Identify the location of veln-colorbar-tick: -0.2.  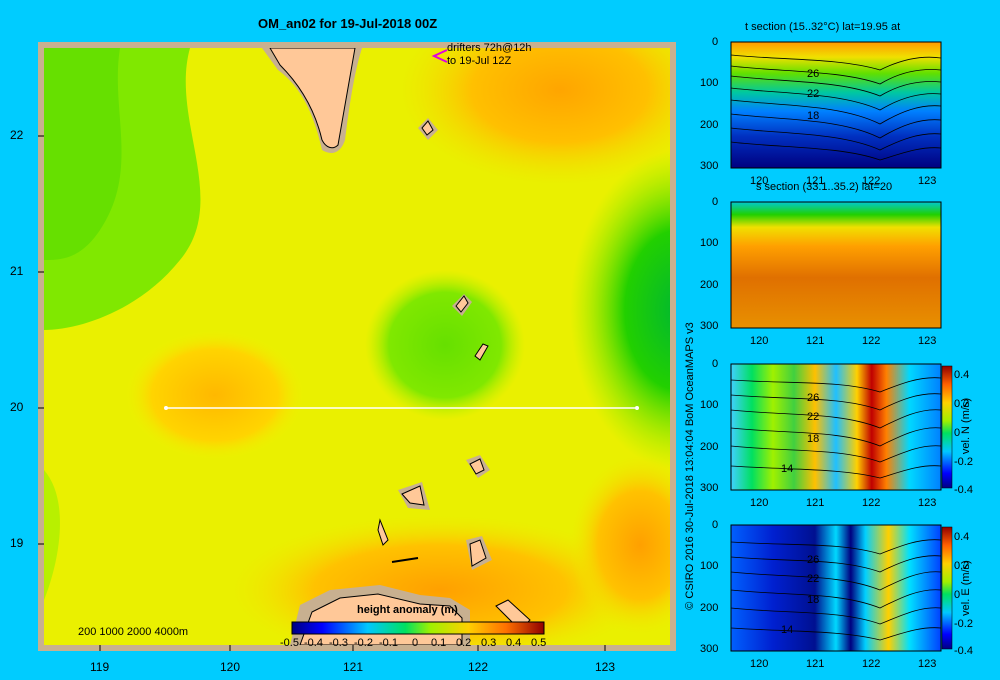
(963, 462).